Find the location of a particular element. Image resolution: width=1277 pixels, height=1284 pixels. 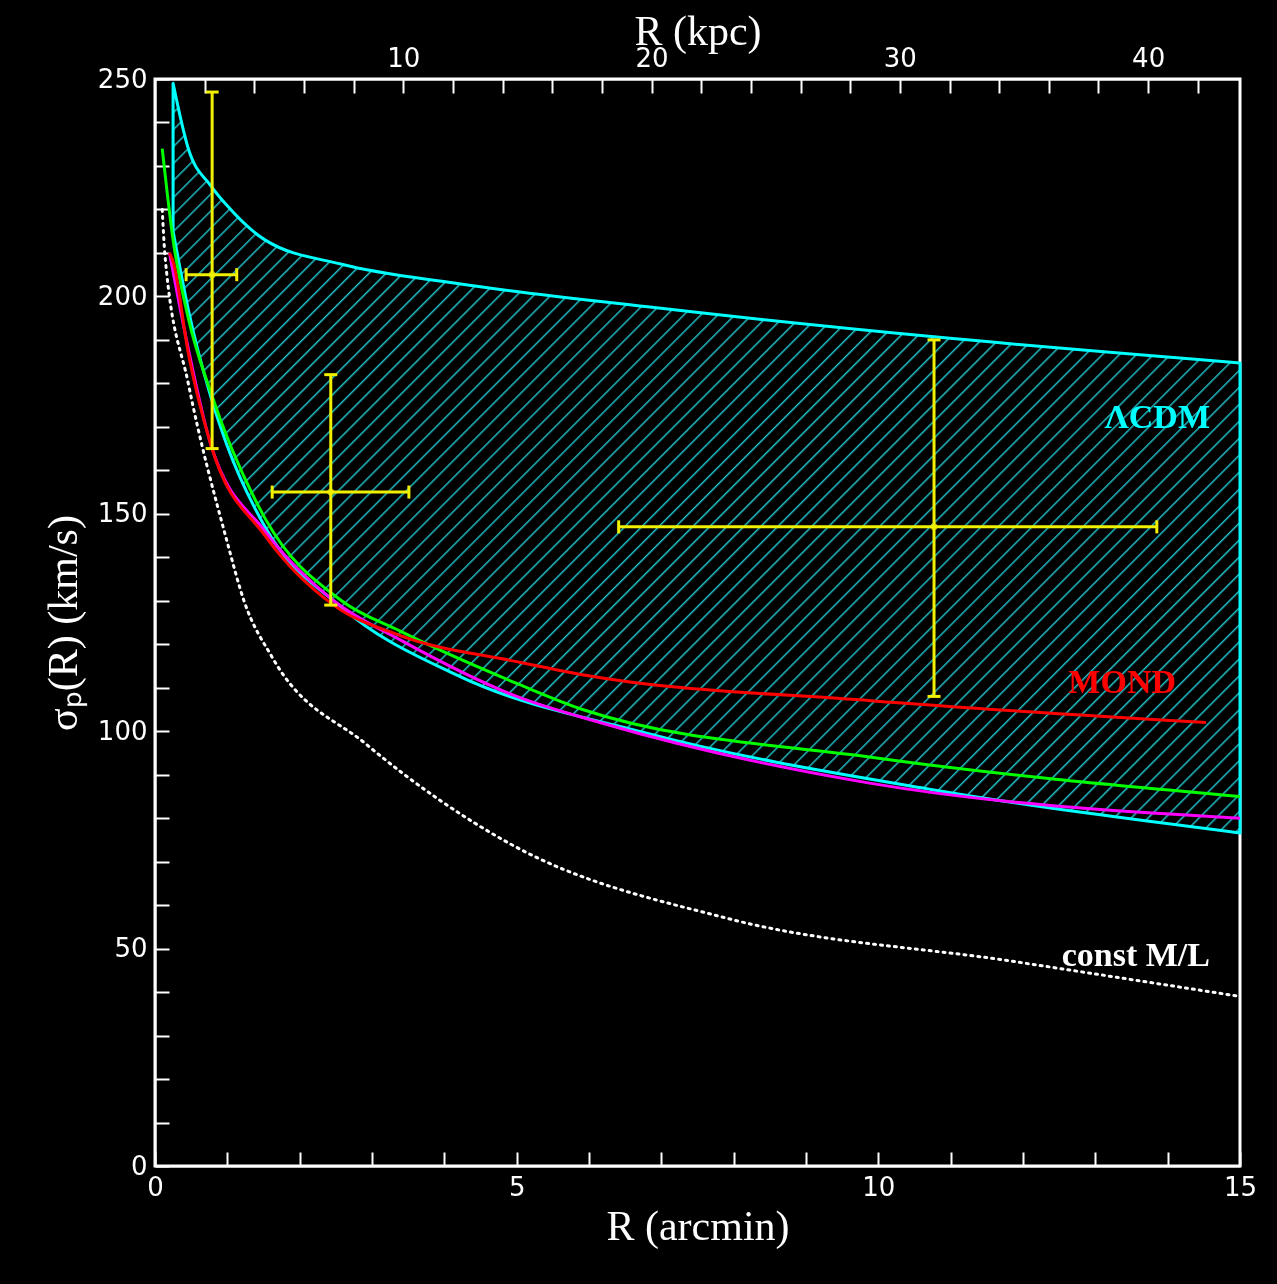

x-axis-title: R (arcmin) is located at coordinates (698, 1226).